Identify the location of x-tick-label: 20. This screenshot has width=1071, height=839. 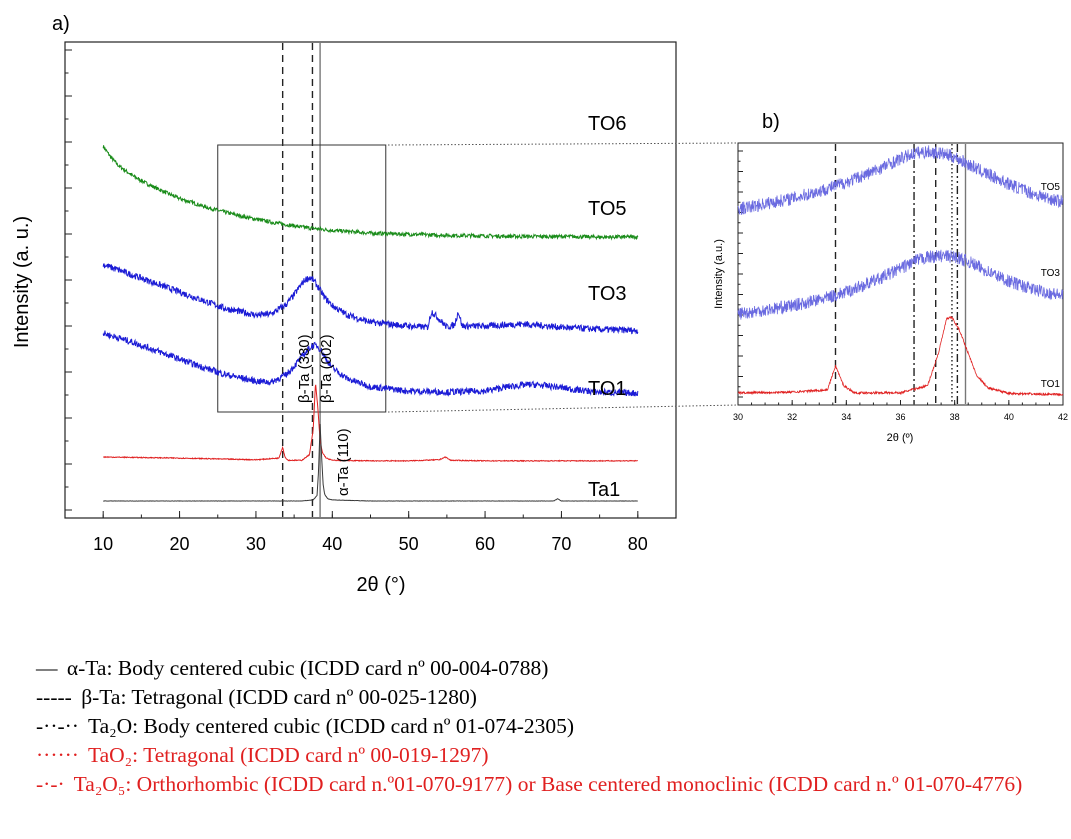
(180, 544).